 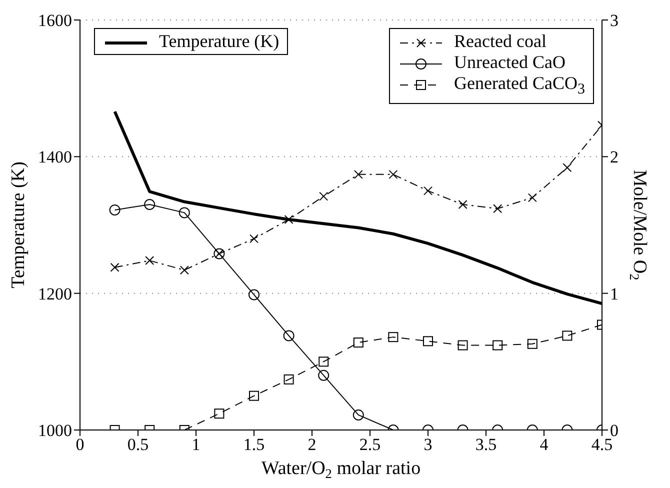 I want to click on x-tick-label: 2.5, so click(x=370, y=444).